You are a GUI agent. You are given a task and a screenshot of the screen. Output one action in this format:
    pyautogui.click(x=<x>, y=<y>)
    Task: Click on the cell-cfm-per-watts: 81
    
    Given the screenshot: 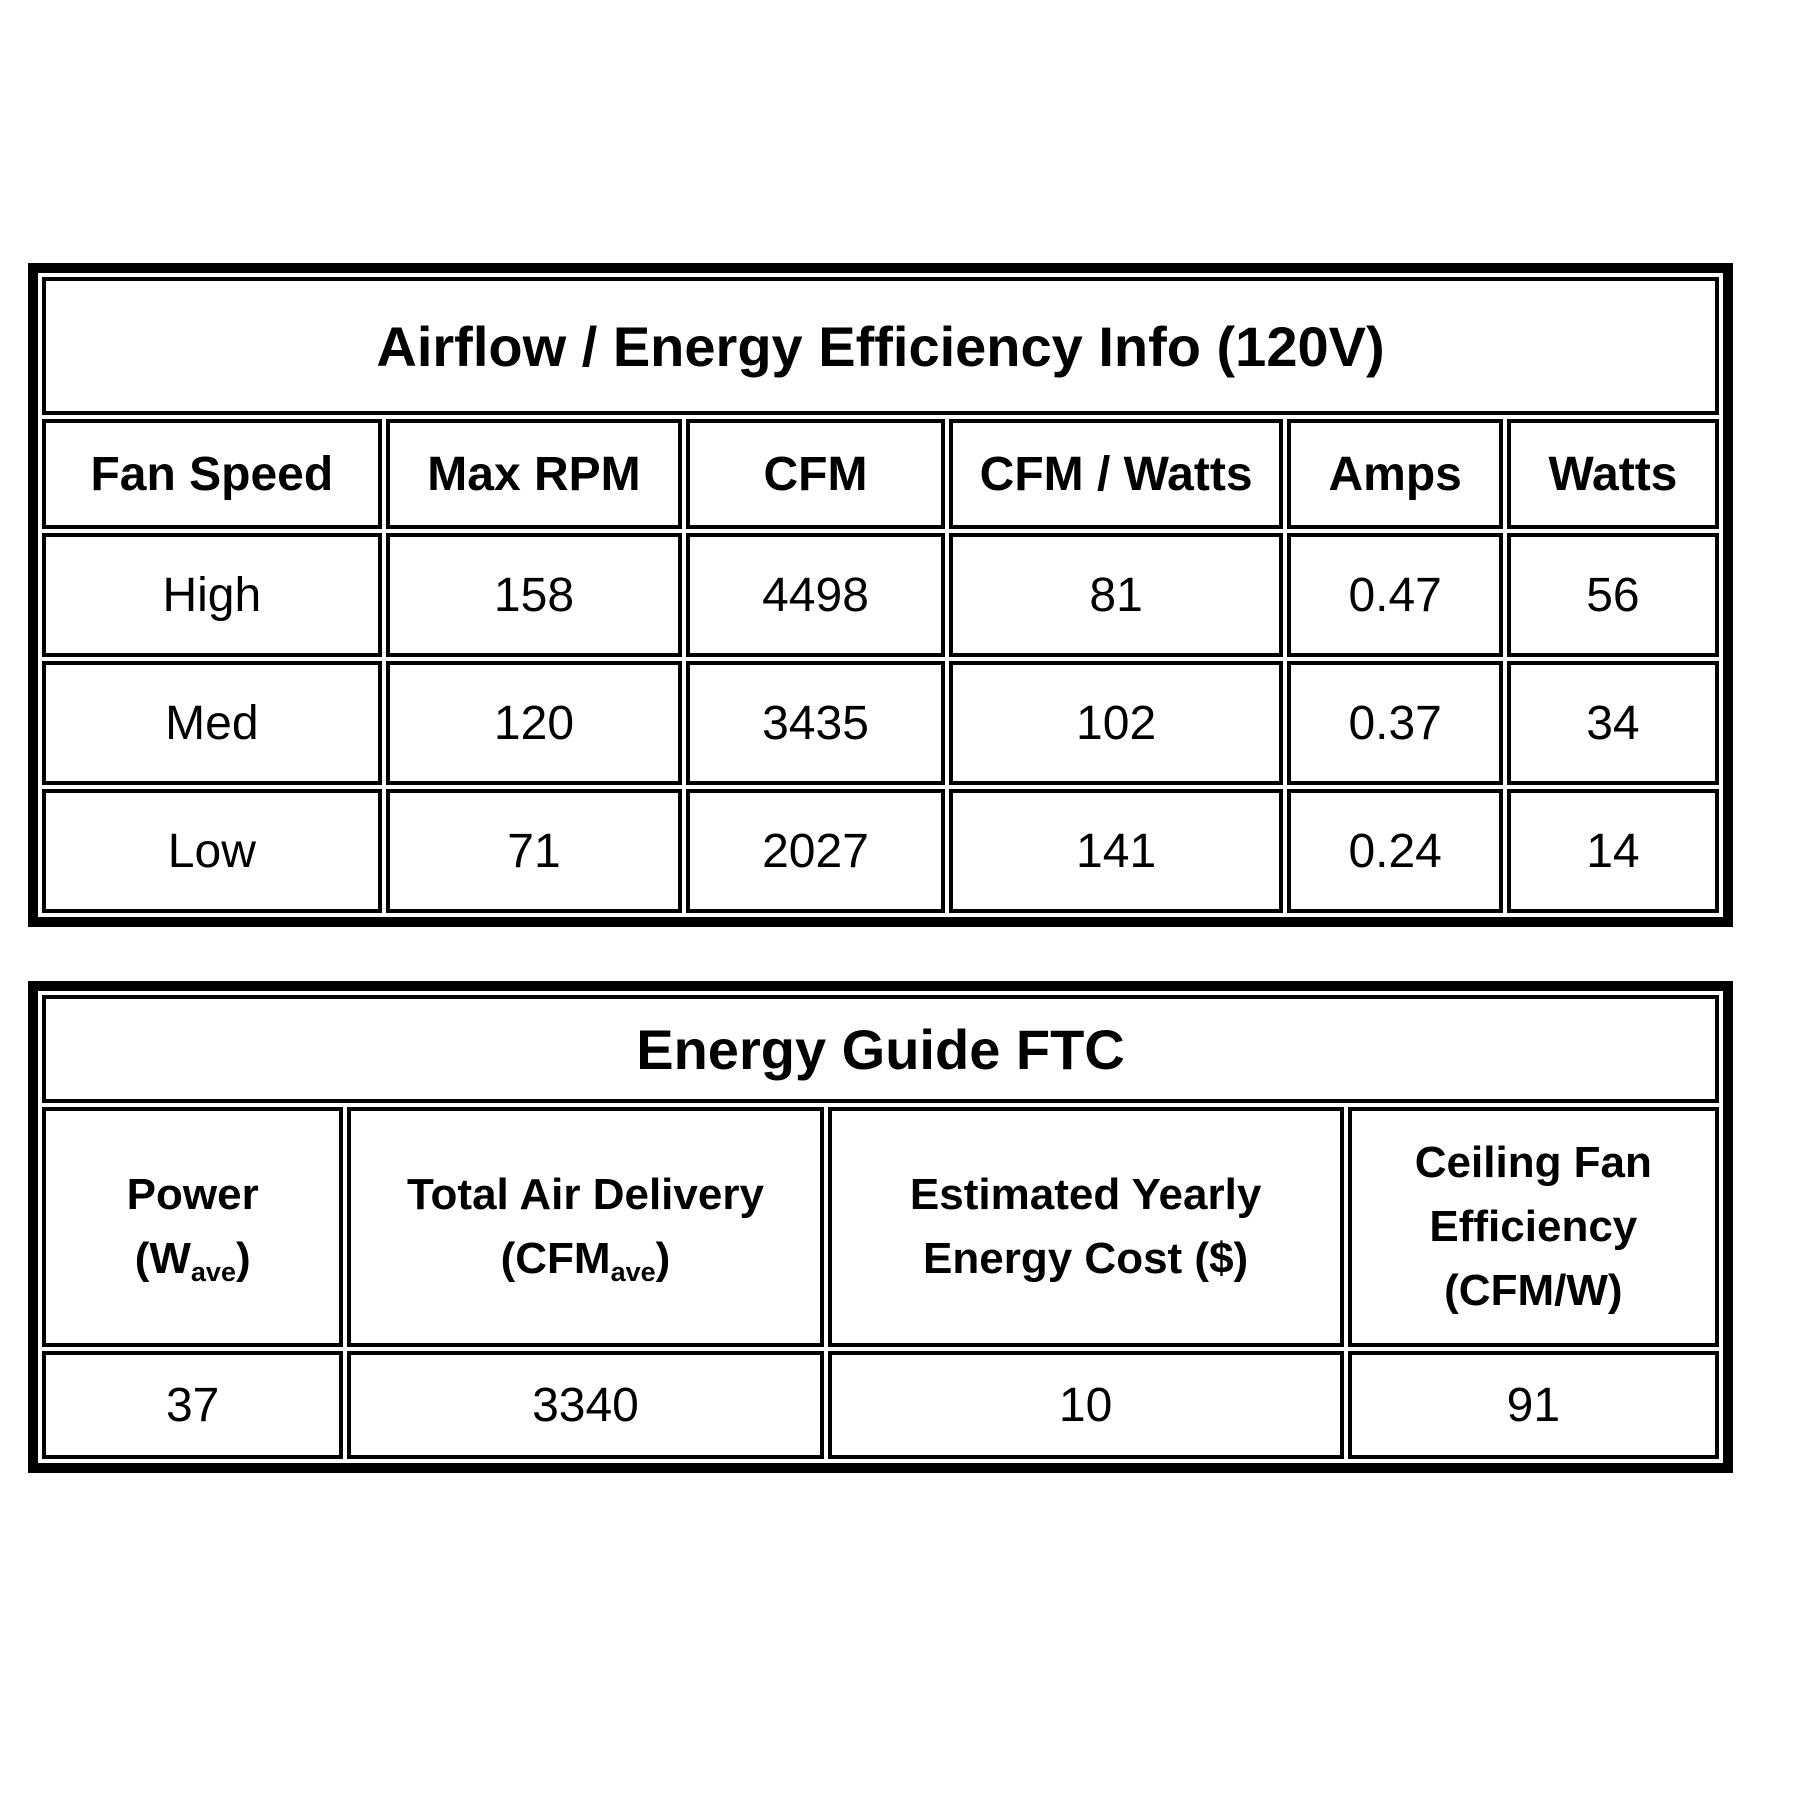 What is the action you would take?
    pyautogui.click(x=1116, y=595)
    